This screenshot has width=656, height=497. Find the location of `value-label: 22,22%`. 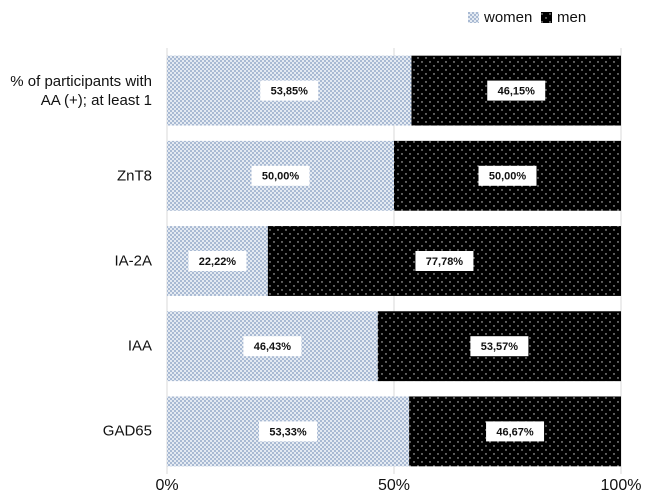

value-label: 22,22% is located at coordinates (218, 262).